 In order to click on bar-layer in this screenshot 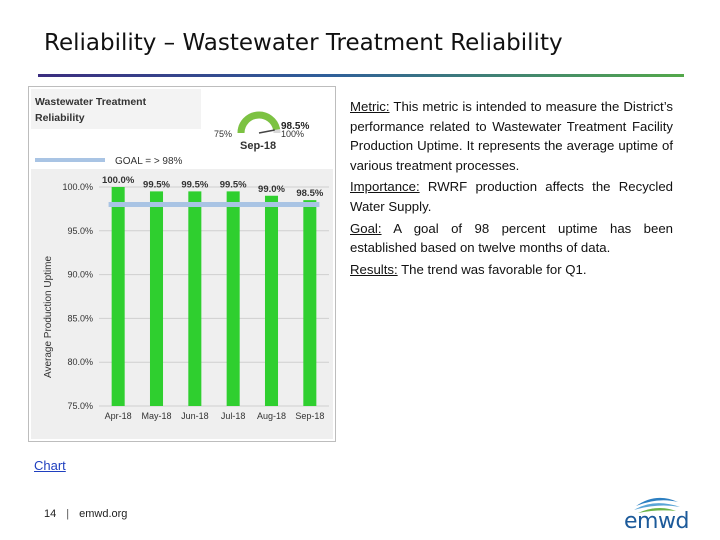, I will do `click(214, 296)`.